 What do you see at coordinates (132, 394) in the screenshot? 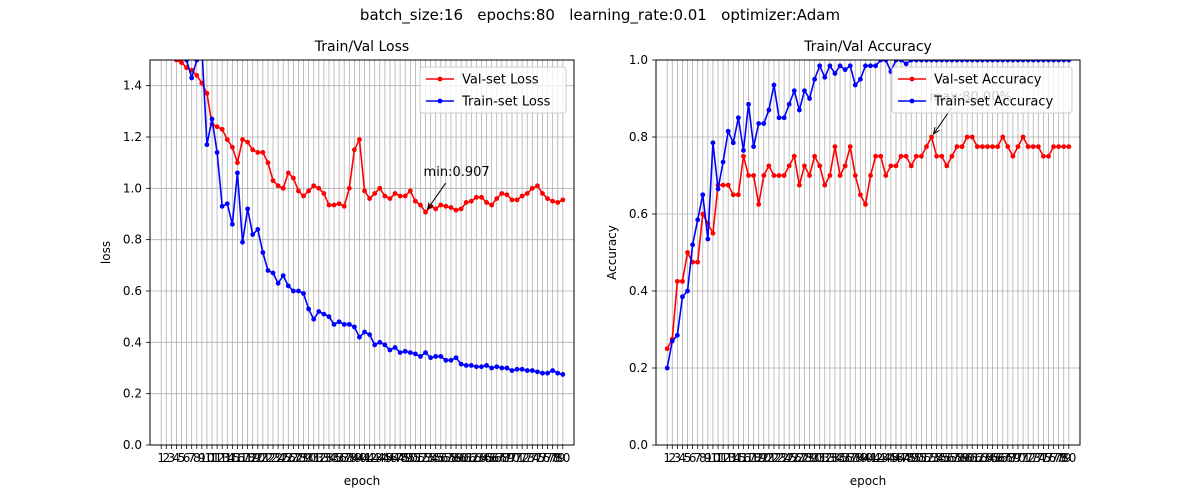
I see `y-tick-label: 0.2` at bounding box center [132, 394].